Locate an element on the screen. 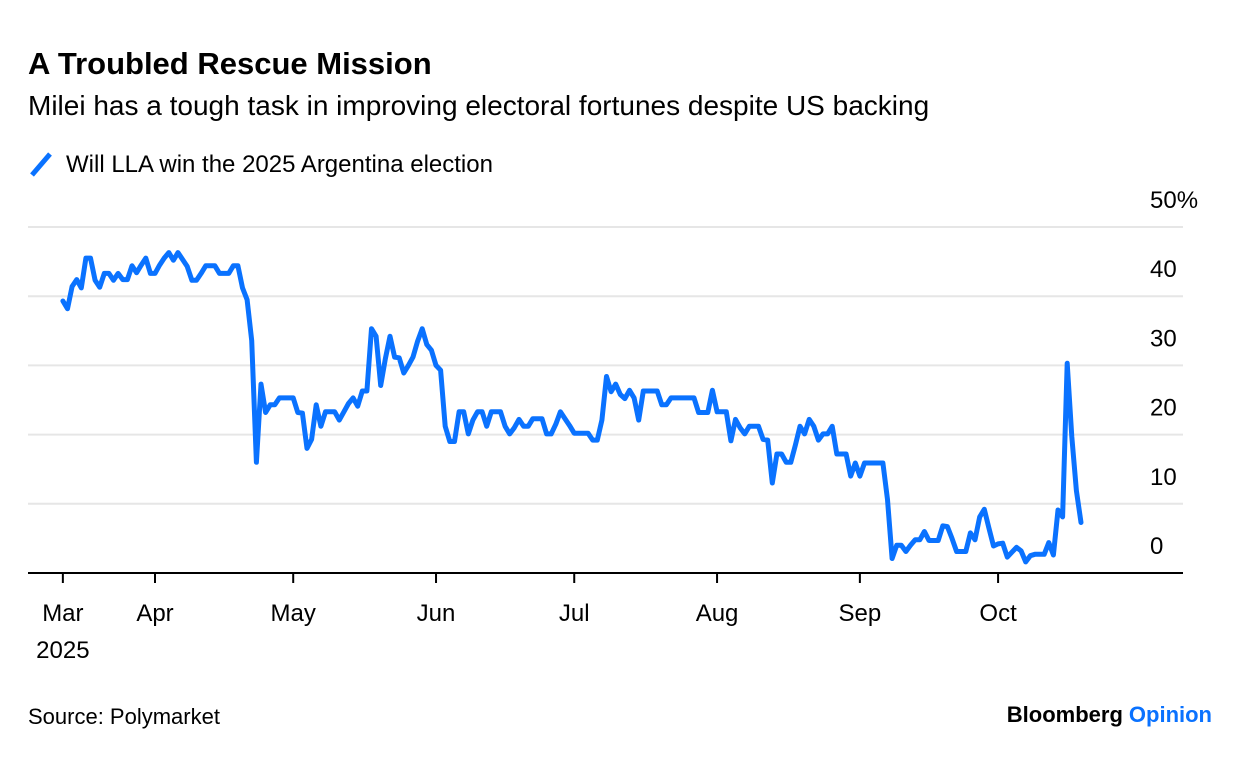  x-tick-label: May is located at coordinates (293, 613).